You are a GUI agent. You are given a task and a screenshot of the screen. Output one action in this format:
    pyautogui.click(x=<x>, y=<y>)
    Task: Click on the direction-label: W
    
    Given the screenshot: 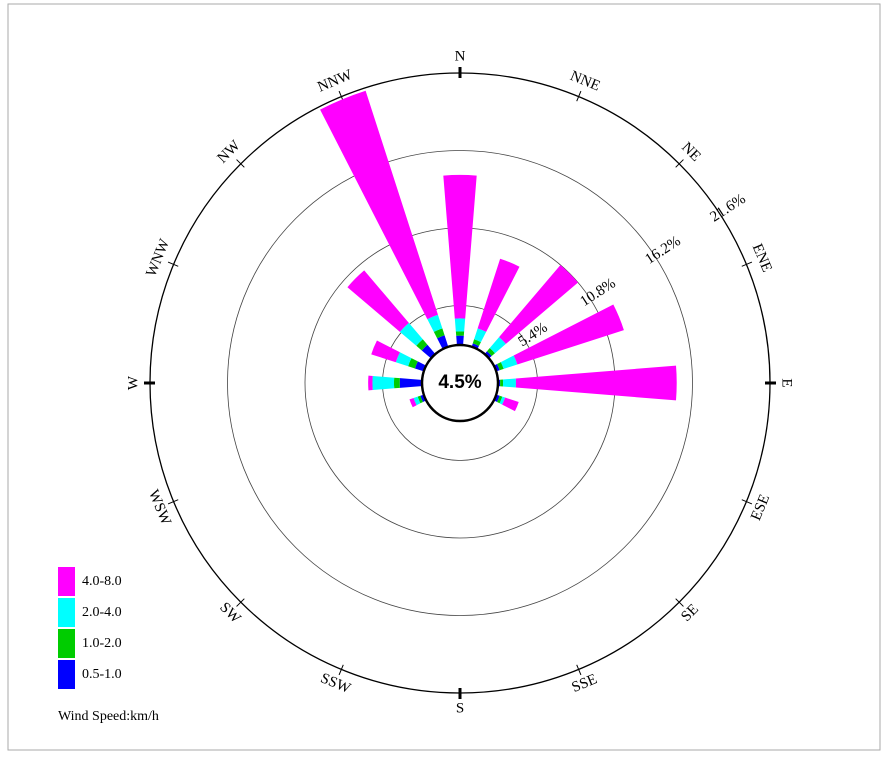 What is the action you would take?
    pyautogui.click(x=133, y=382)
    